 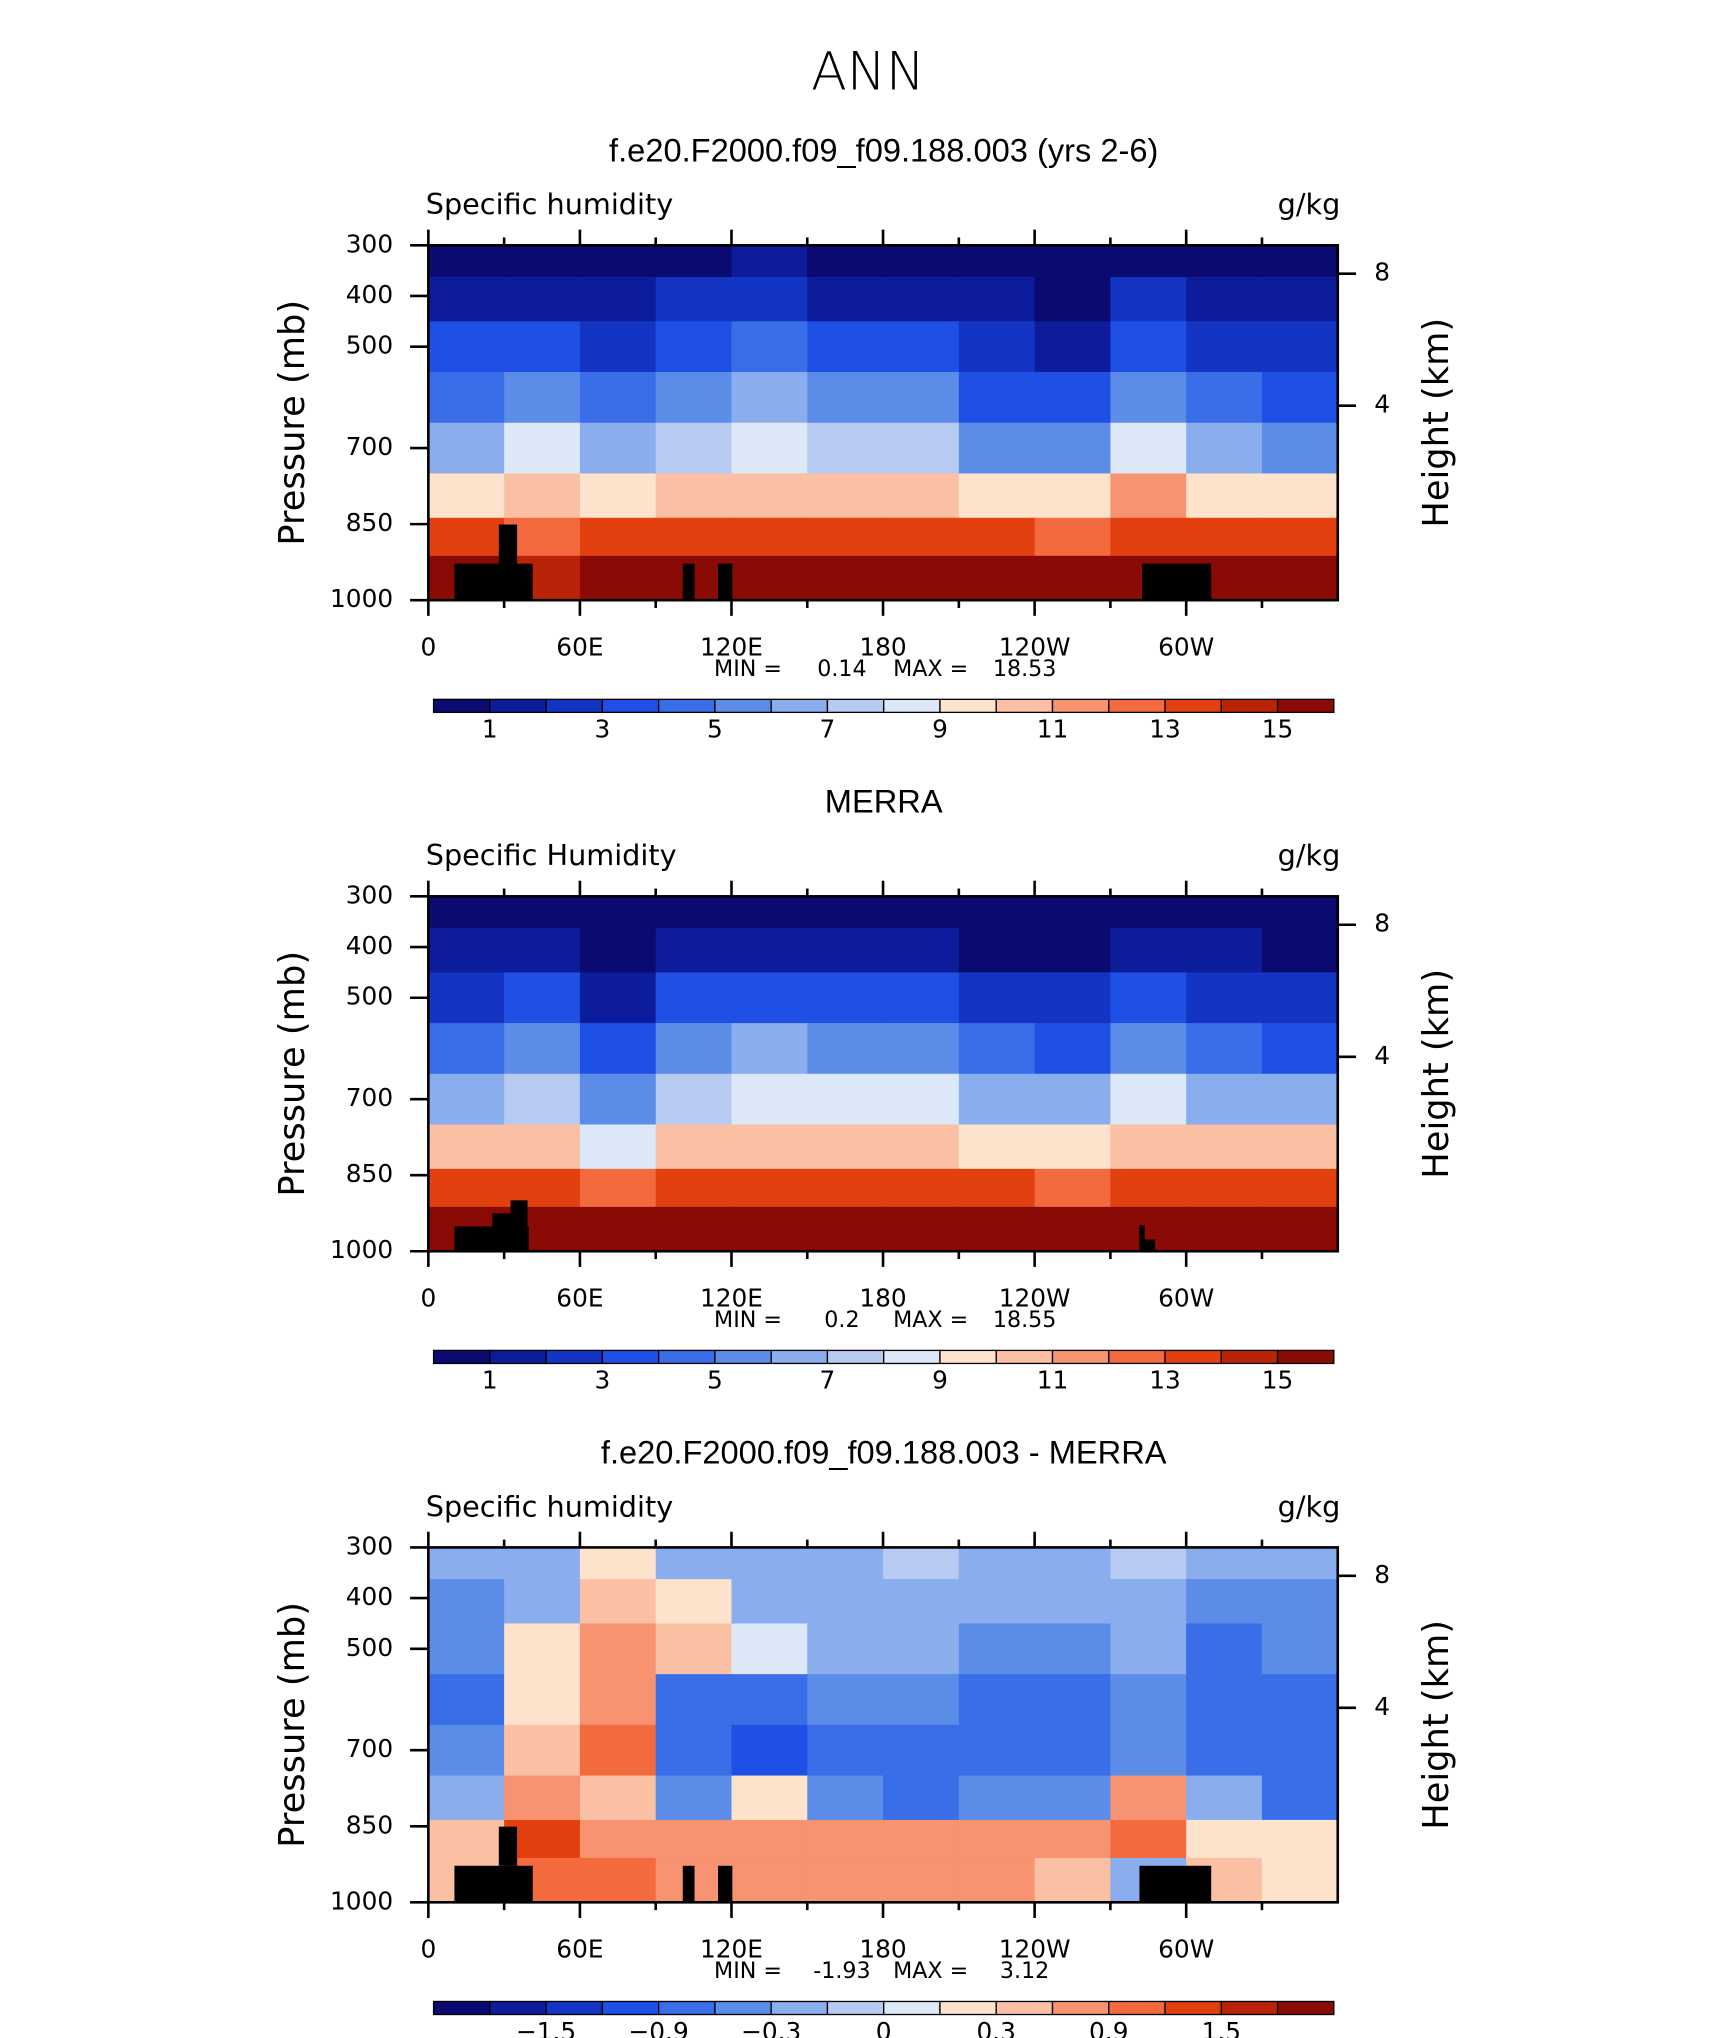 I want to click on field, so click(x=883, y=423).